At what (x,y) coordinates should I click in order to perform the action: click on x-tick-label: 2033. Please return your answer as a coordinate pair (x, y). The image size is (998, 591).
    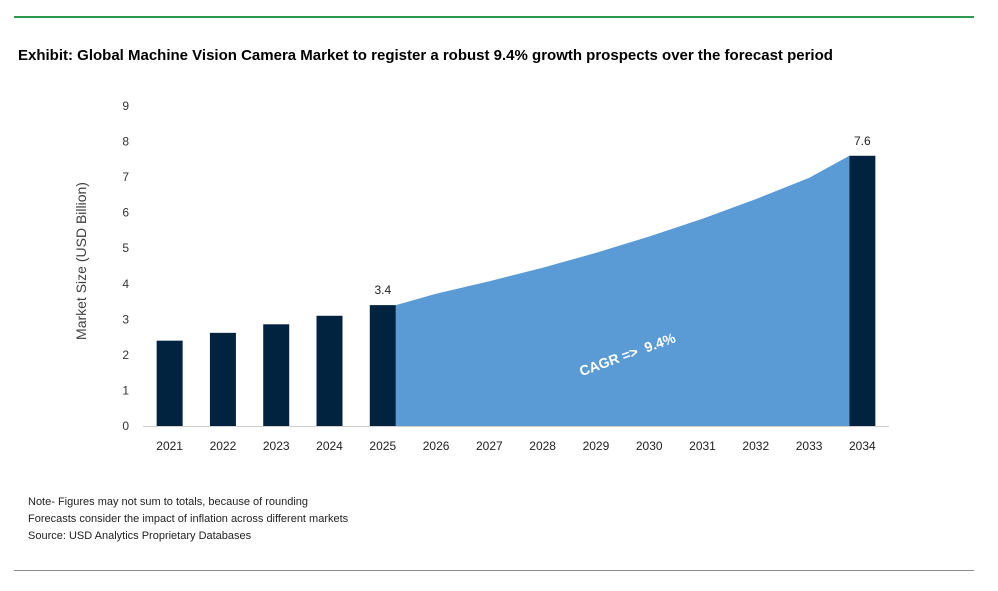
    Looking at the image, I should click on (809, 446).